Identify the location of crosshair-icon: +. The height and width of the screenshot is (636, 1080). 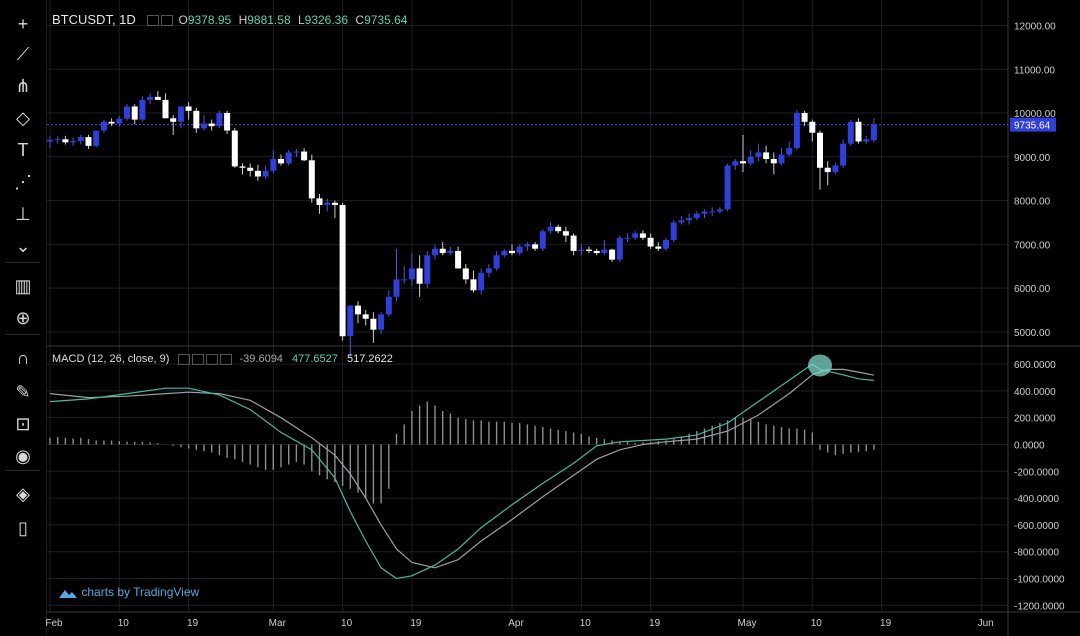
(23, 23).